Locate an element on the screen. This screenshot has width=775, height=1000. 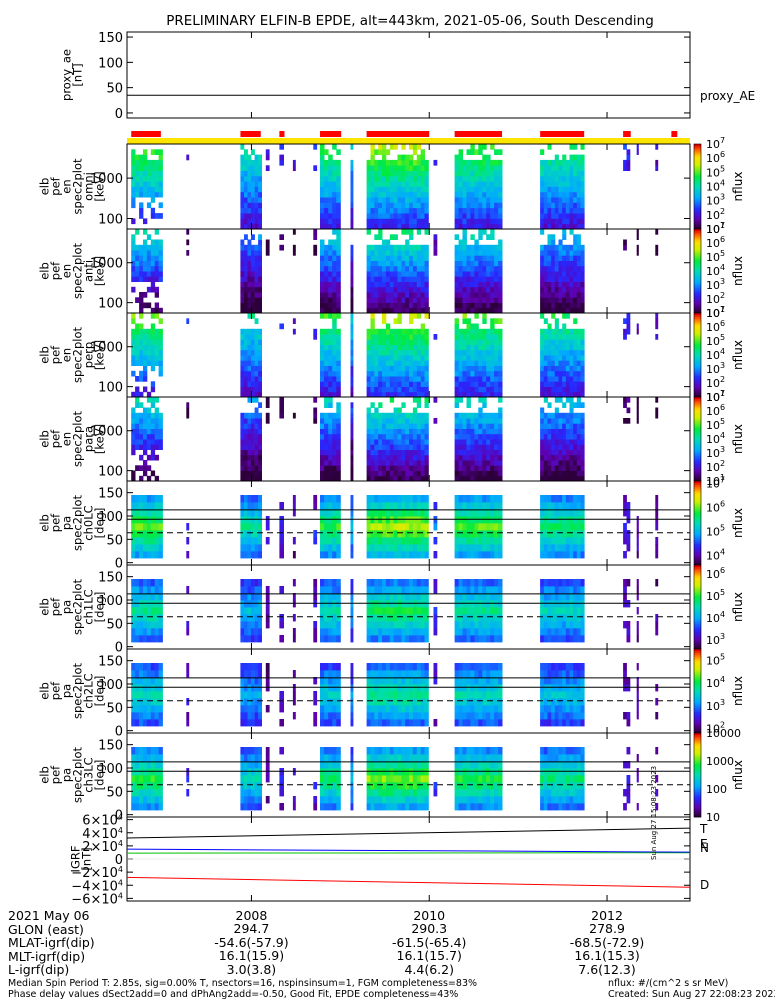
panel-pa-ch3-cbar-tick-3: 10 is located at coordinates (713, 817).